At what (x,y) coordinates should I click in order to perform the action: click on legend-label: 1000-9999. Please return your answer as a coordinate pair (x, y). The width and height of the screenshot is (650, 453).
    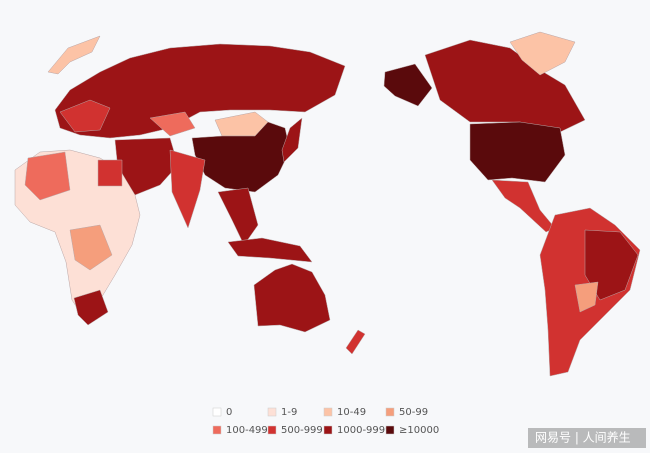
    Looking at the image, I should click on (364, 430).